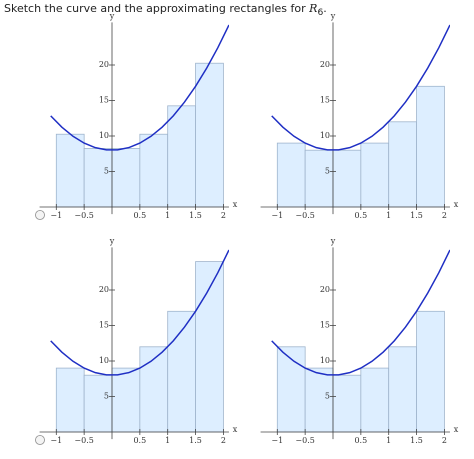 The height and width of the screenshot is (459, 474). I want to click on symbol: R, so click(313, 8).